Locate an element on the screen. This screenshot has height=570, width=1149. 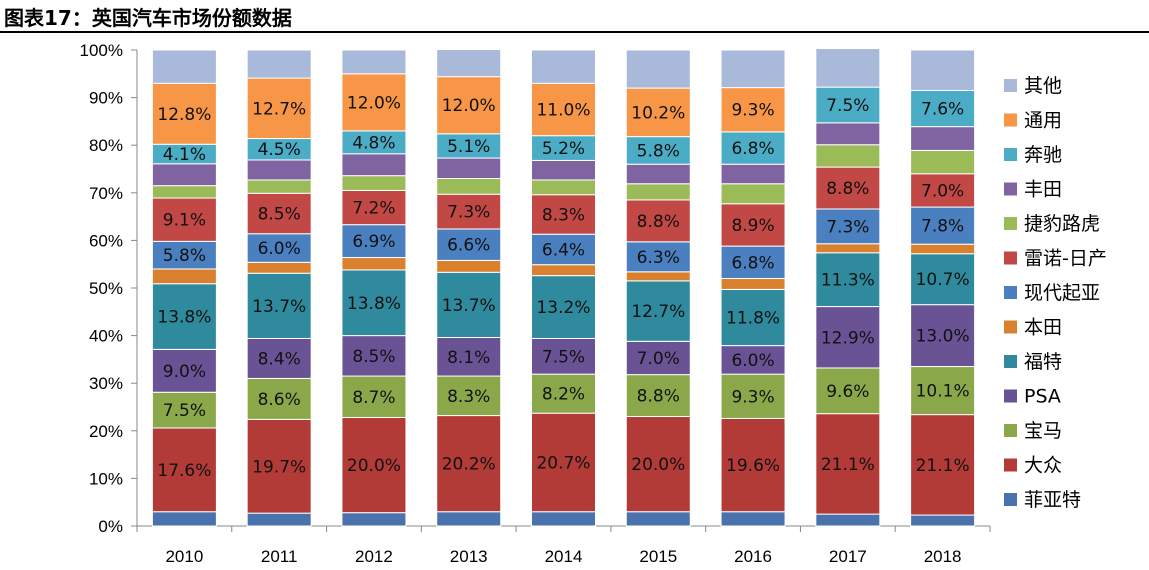
y-tick-label: 80% is located at coordinates (106, 145).